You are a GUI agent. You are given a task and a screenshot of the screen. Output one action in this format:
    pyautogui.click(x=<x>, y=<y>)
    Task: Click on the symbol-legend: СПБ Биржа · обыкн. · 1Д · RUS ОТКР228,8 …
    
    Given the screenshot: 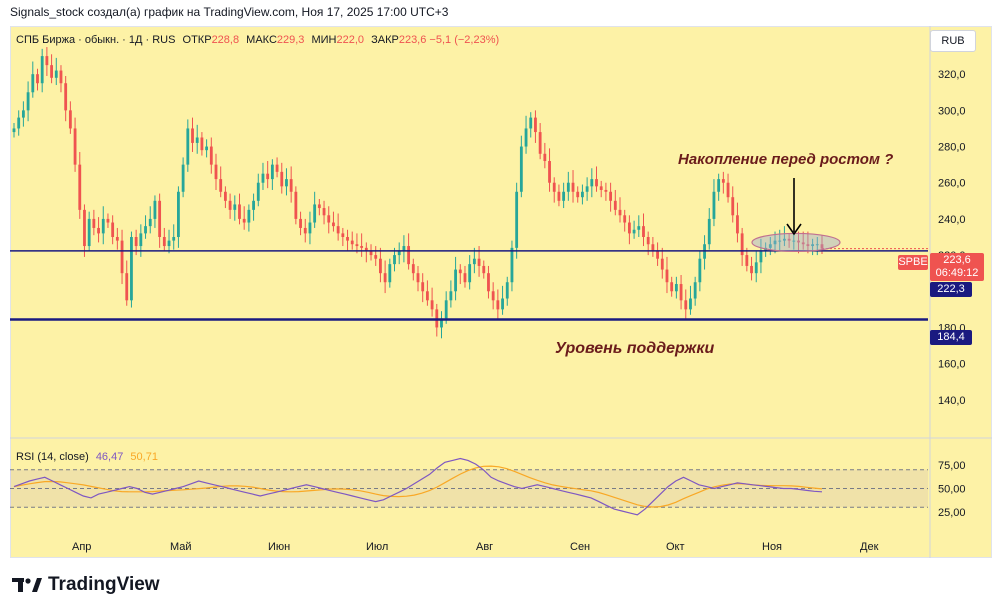 What is the action you would take?
    pyautogui.click(x=257, y=40)
    